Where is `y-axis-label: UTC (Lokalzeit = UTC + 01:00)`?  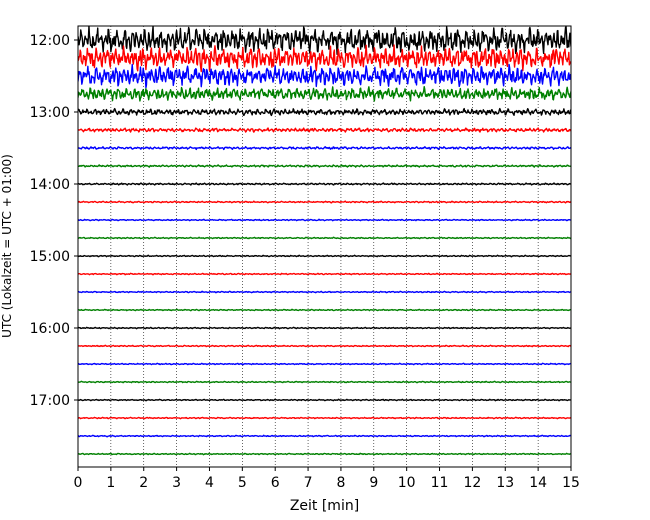
y-axis-label: UTC (Lokalzeit = UTC + 01:00) is located at coordinates (7, 246).